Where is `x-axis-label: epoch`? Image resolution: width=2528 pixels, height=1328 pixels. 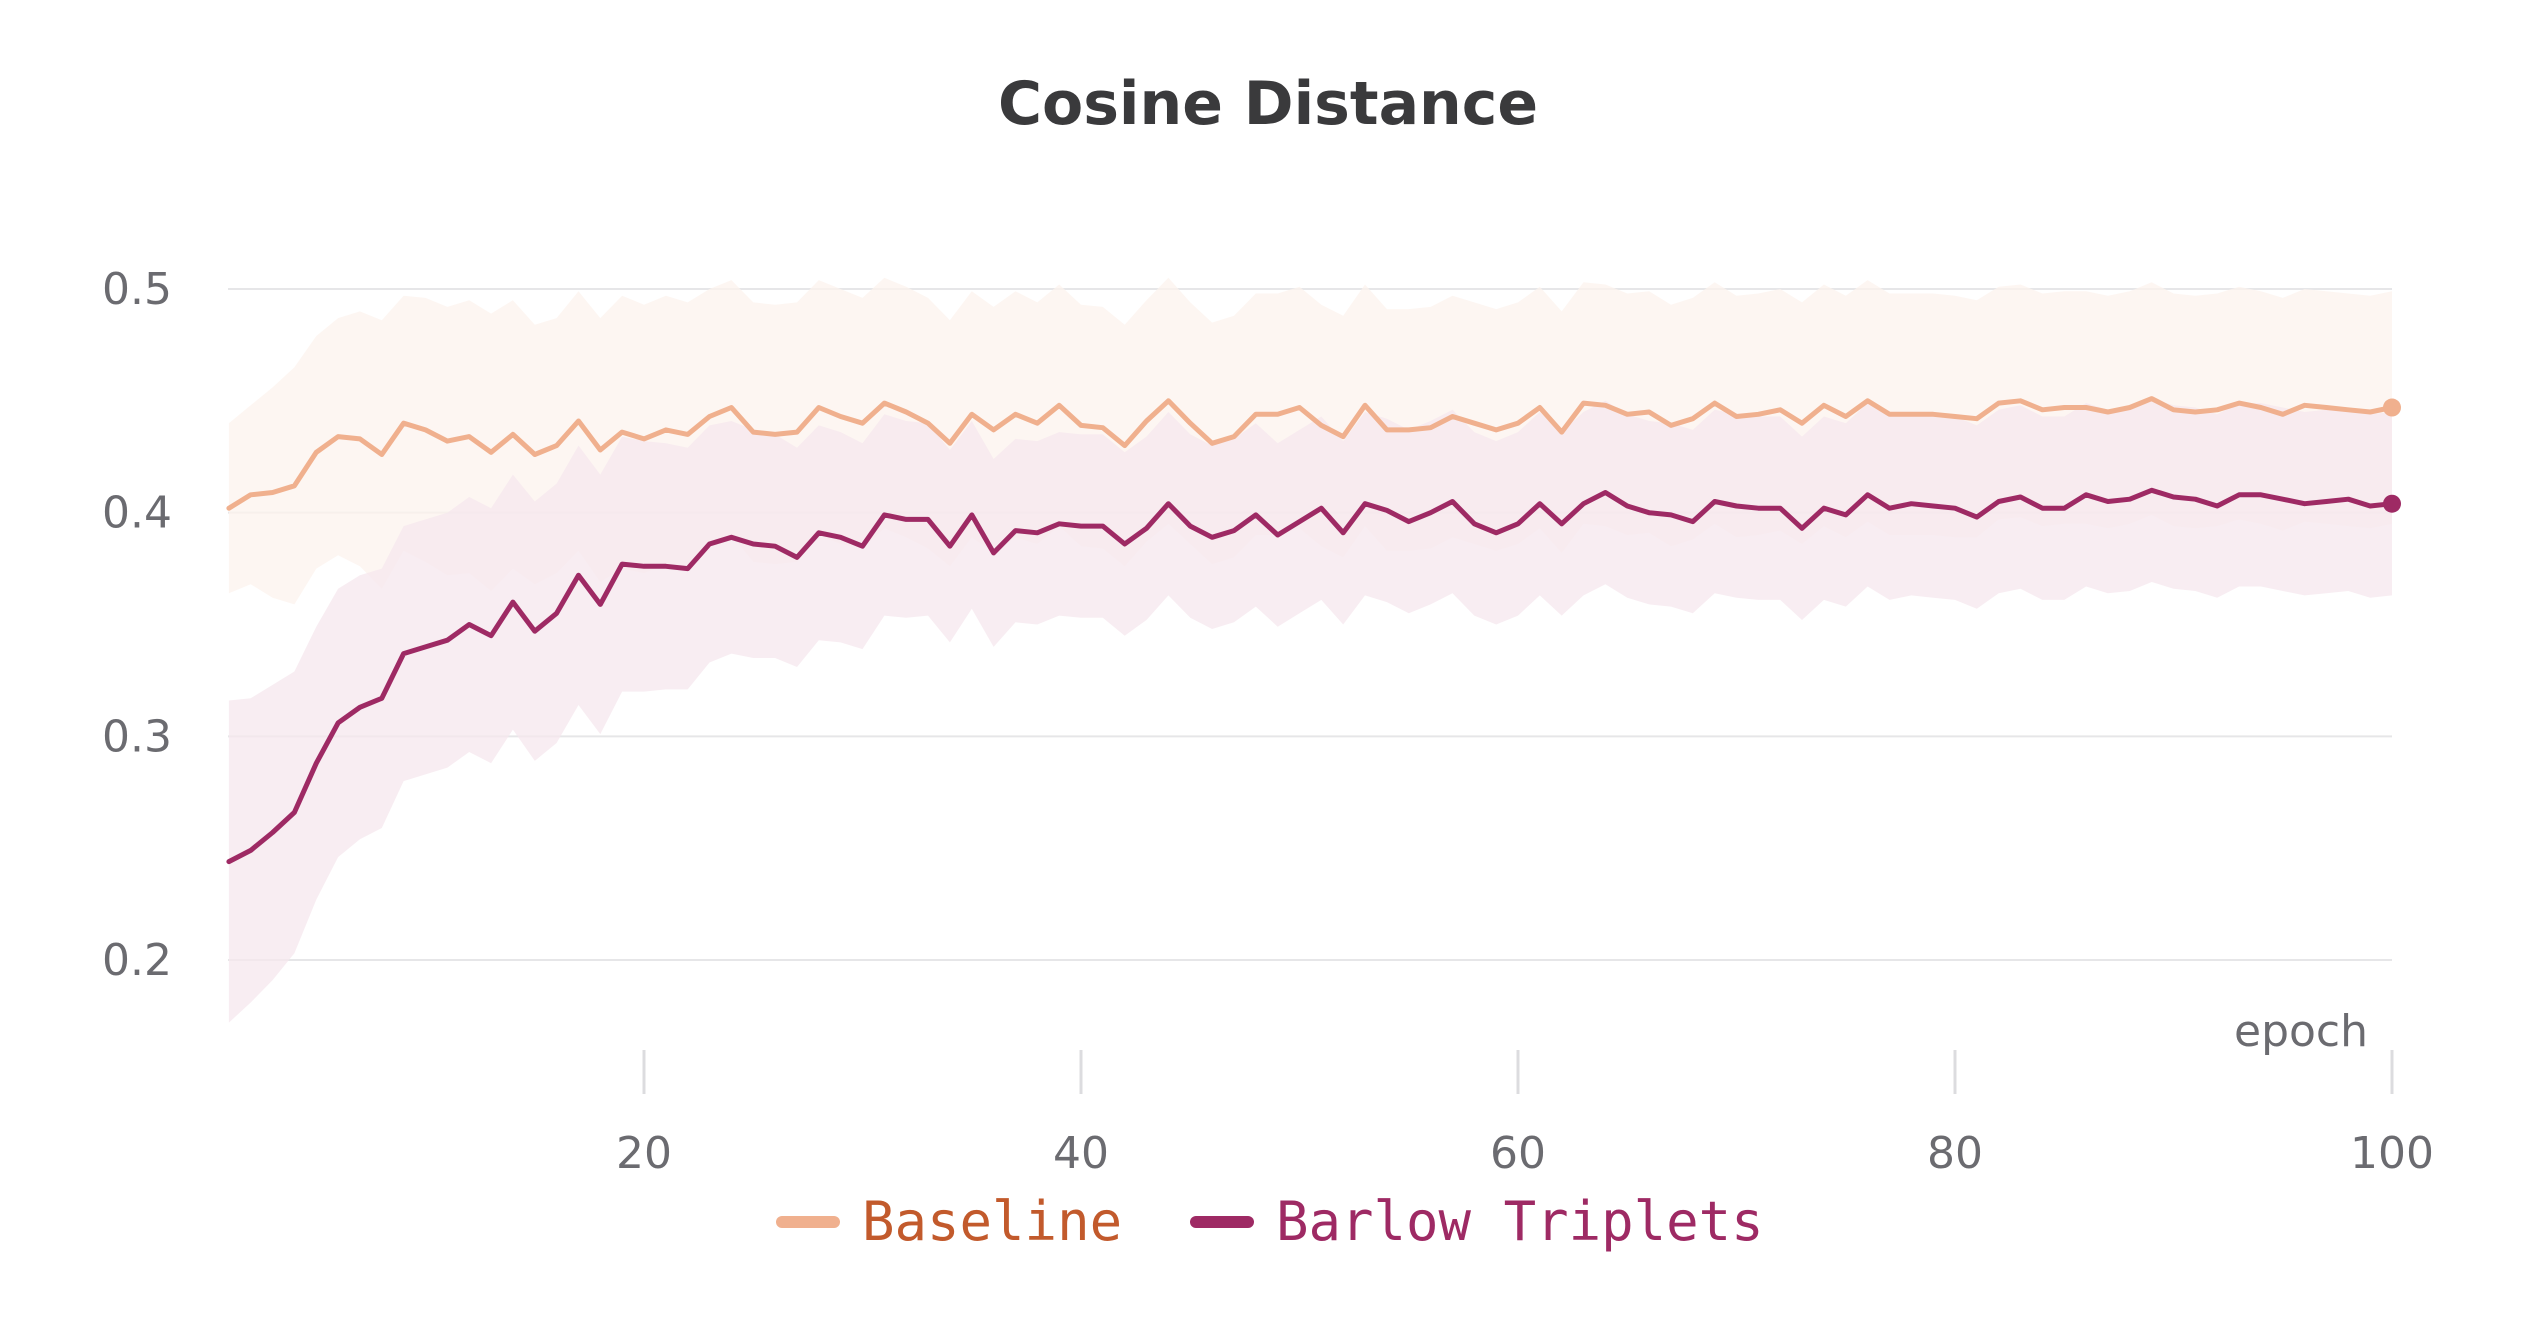 x-axis-label: epoch is located at coordinates (2301, 1031).